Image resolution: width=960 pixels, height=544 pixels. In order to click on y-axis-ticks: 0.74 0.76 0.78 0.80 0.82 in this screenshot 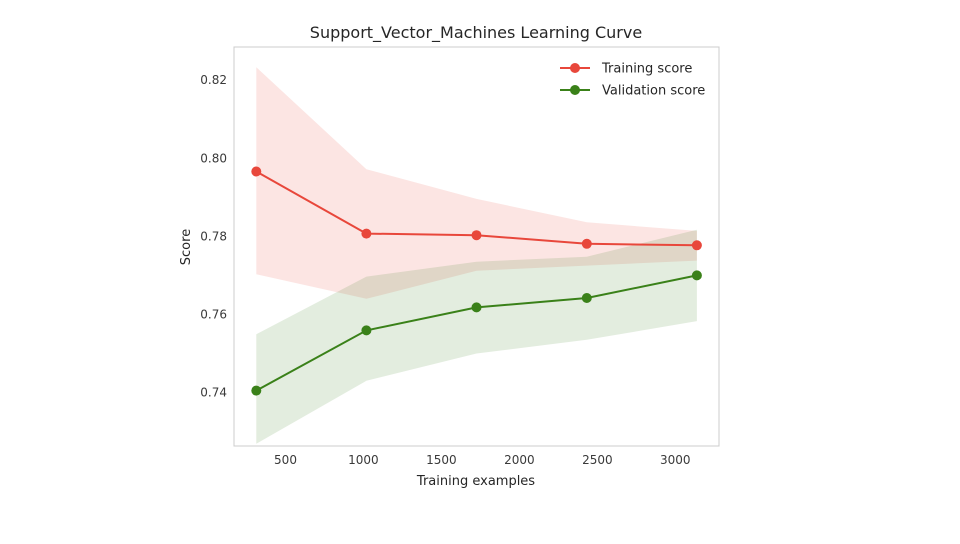, I will do `click(213, 236)`.